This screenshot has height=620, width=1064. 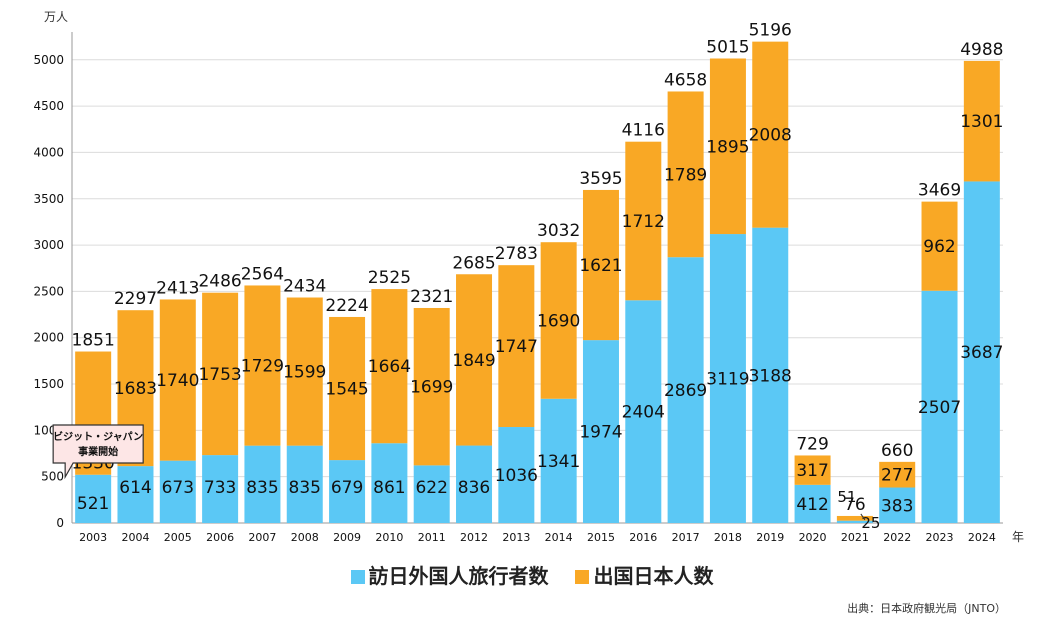 What do you see at coordinates (685, 175) in the screenshot?
I see `data-label-departures: 1789` at bounding box center [685, 175].